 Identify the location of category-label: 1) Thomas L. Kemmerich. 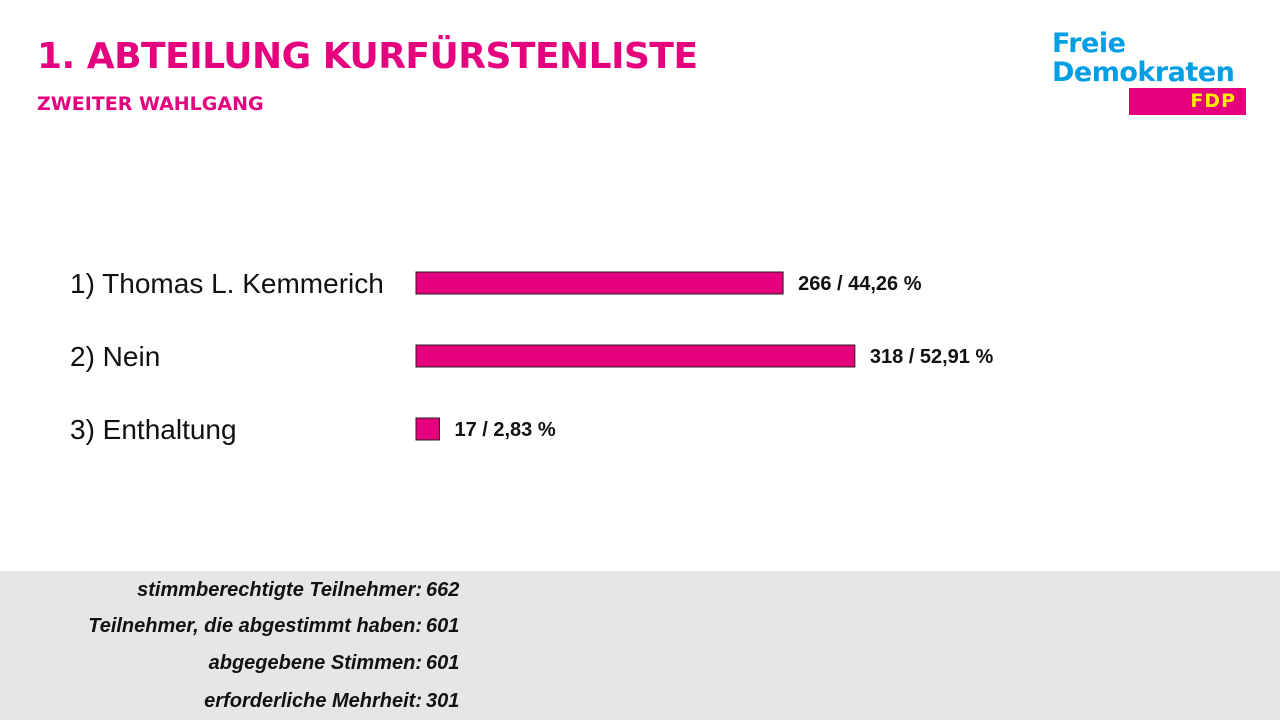
(227, 283).